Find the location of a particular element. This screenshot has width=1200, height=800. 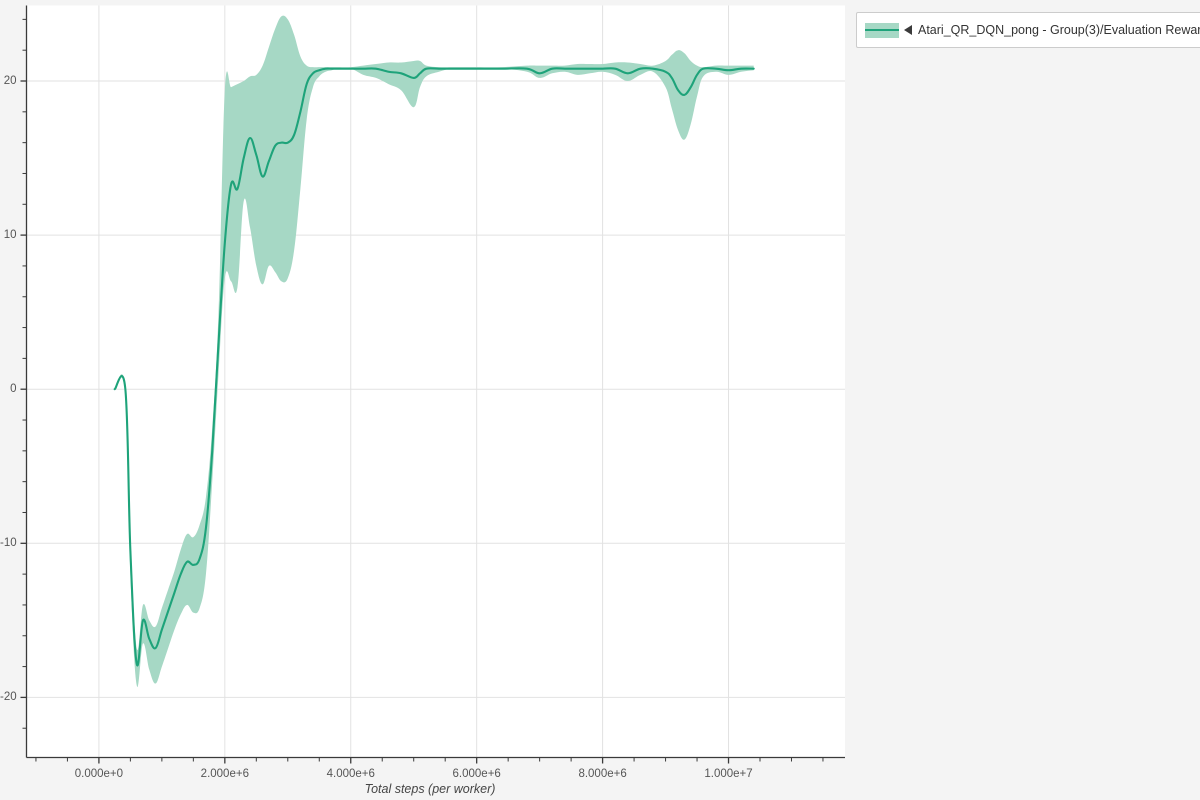

x-axis-title: Total steps (per worker) is located at coordinates (430, 789).